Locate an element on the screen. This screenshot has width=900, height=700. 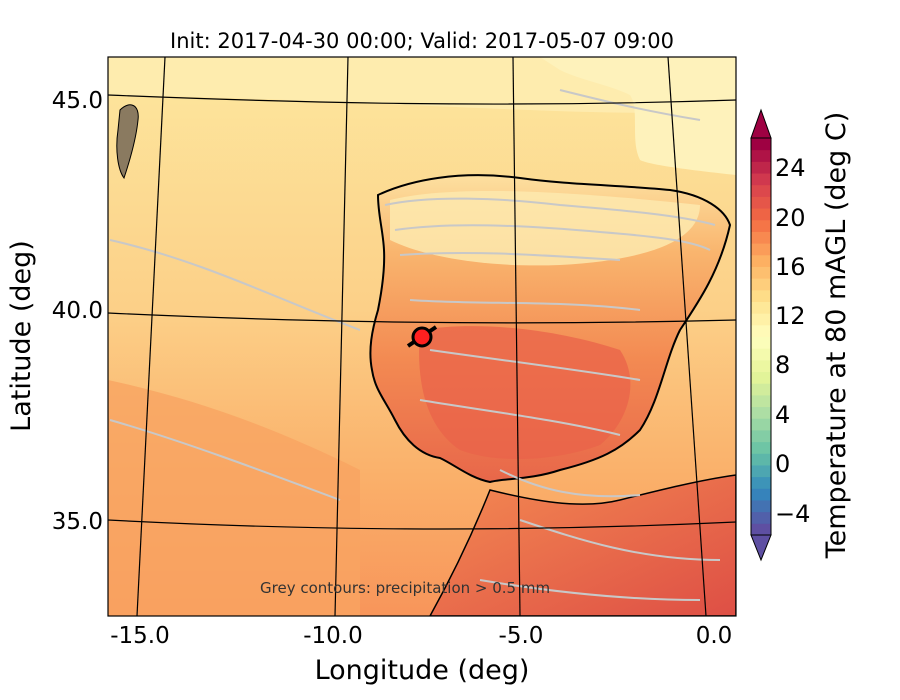
colorbar-tick-label: 24 is located at coordinates (790, 168).